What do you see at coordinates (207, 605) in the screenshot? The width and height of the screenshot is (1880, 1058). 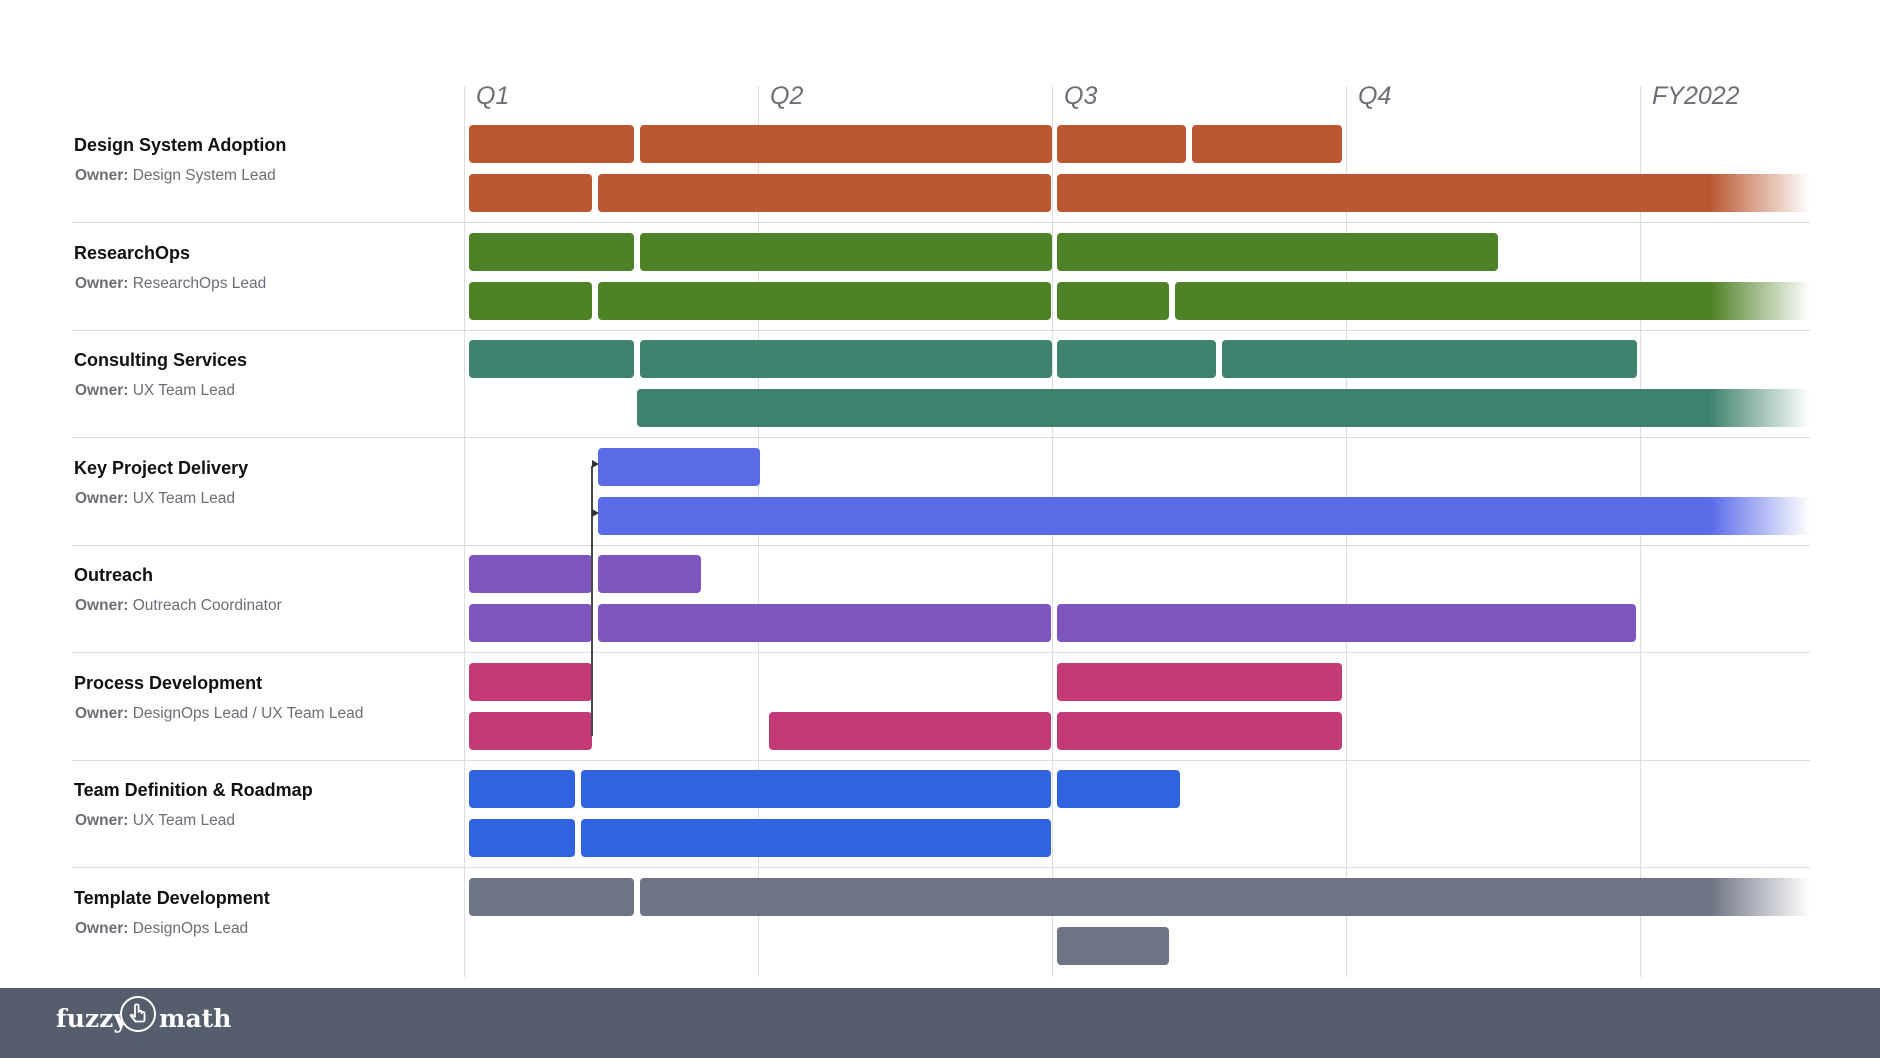 I see `owner-name: Outreach Coordinator` at bounding box center [207, 605].